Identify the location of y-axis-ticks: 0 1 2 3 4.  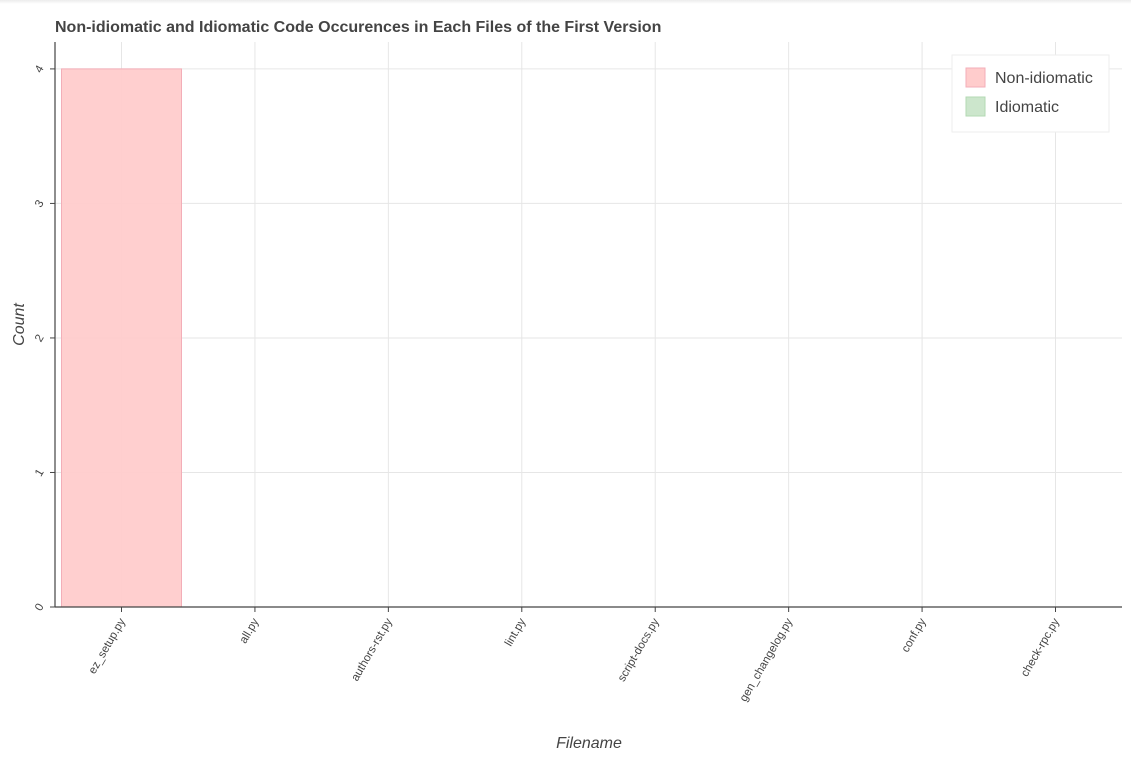
(44, 338).